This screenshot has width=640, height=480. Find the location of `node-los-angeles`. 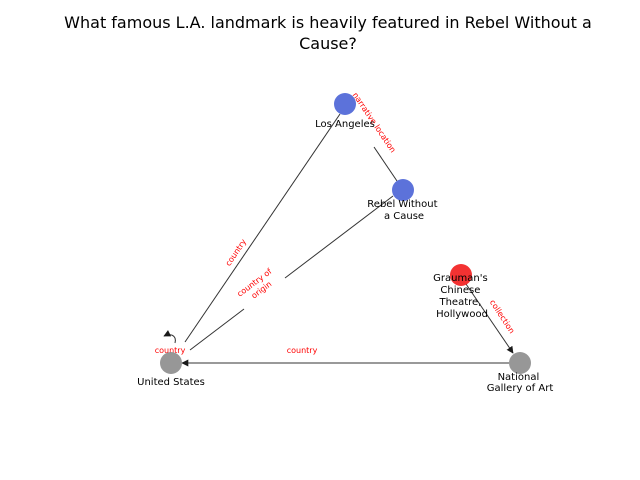

node-los-angeles is located at coordinates (345, 104).